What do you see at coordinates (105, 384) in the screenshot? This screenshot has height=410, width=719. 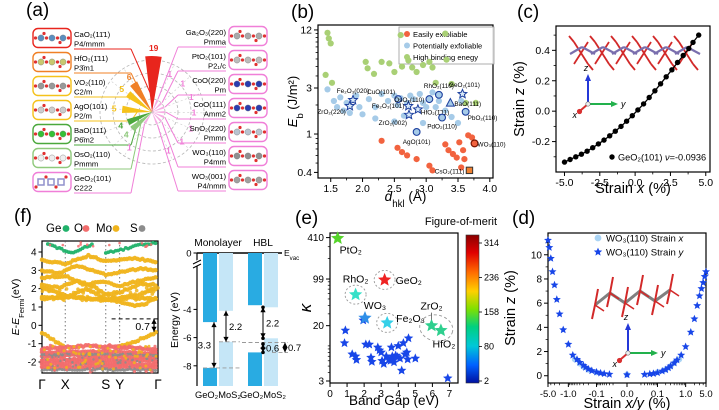 I see `k-point-label: S` at bounding box center [105, 384].